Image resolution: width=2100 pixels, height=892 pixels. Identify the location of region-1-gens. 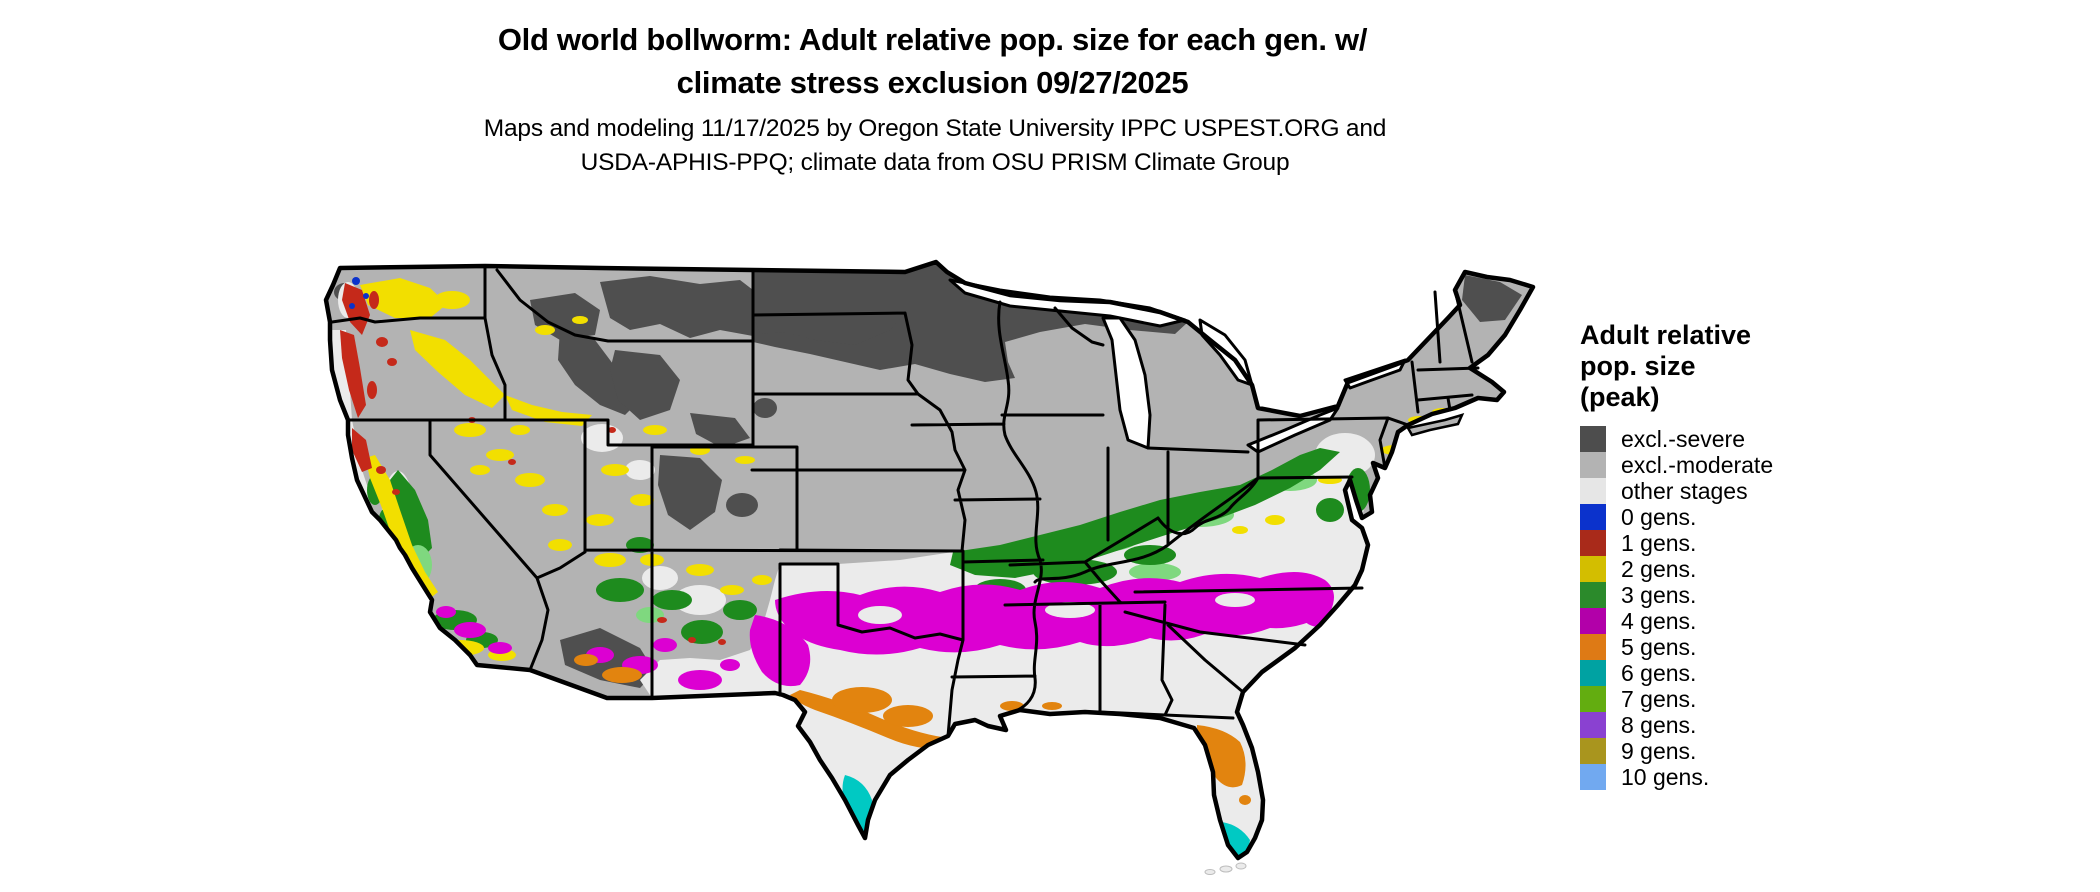
(533, 464).